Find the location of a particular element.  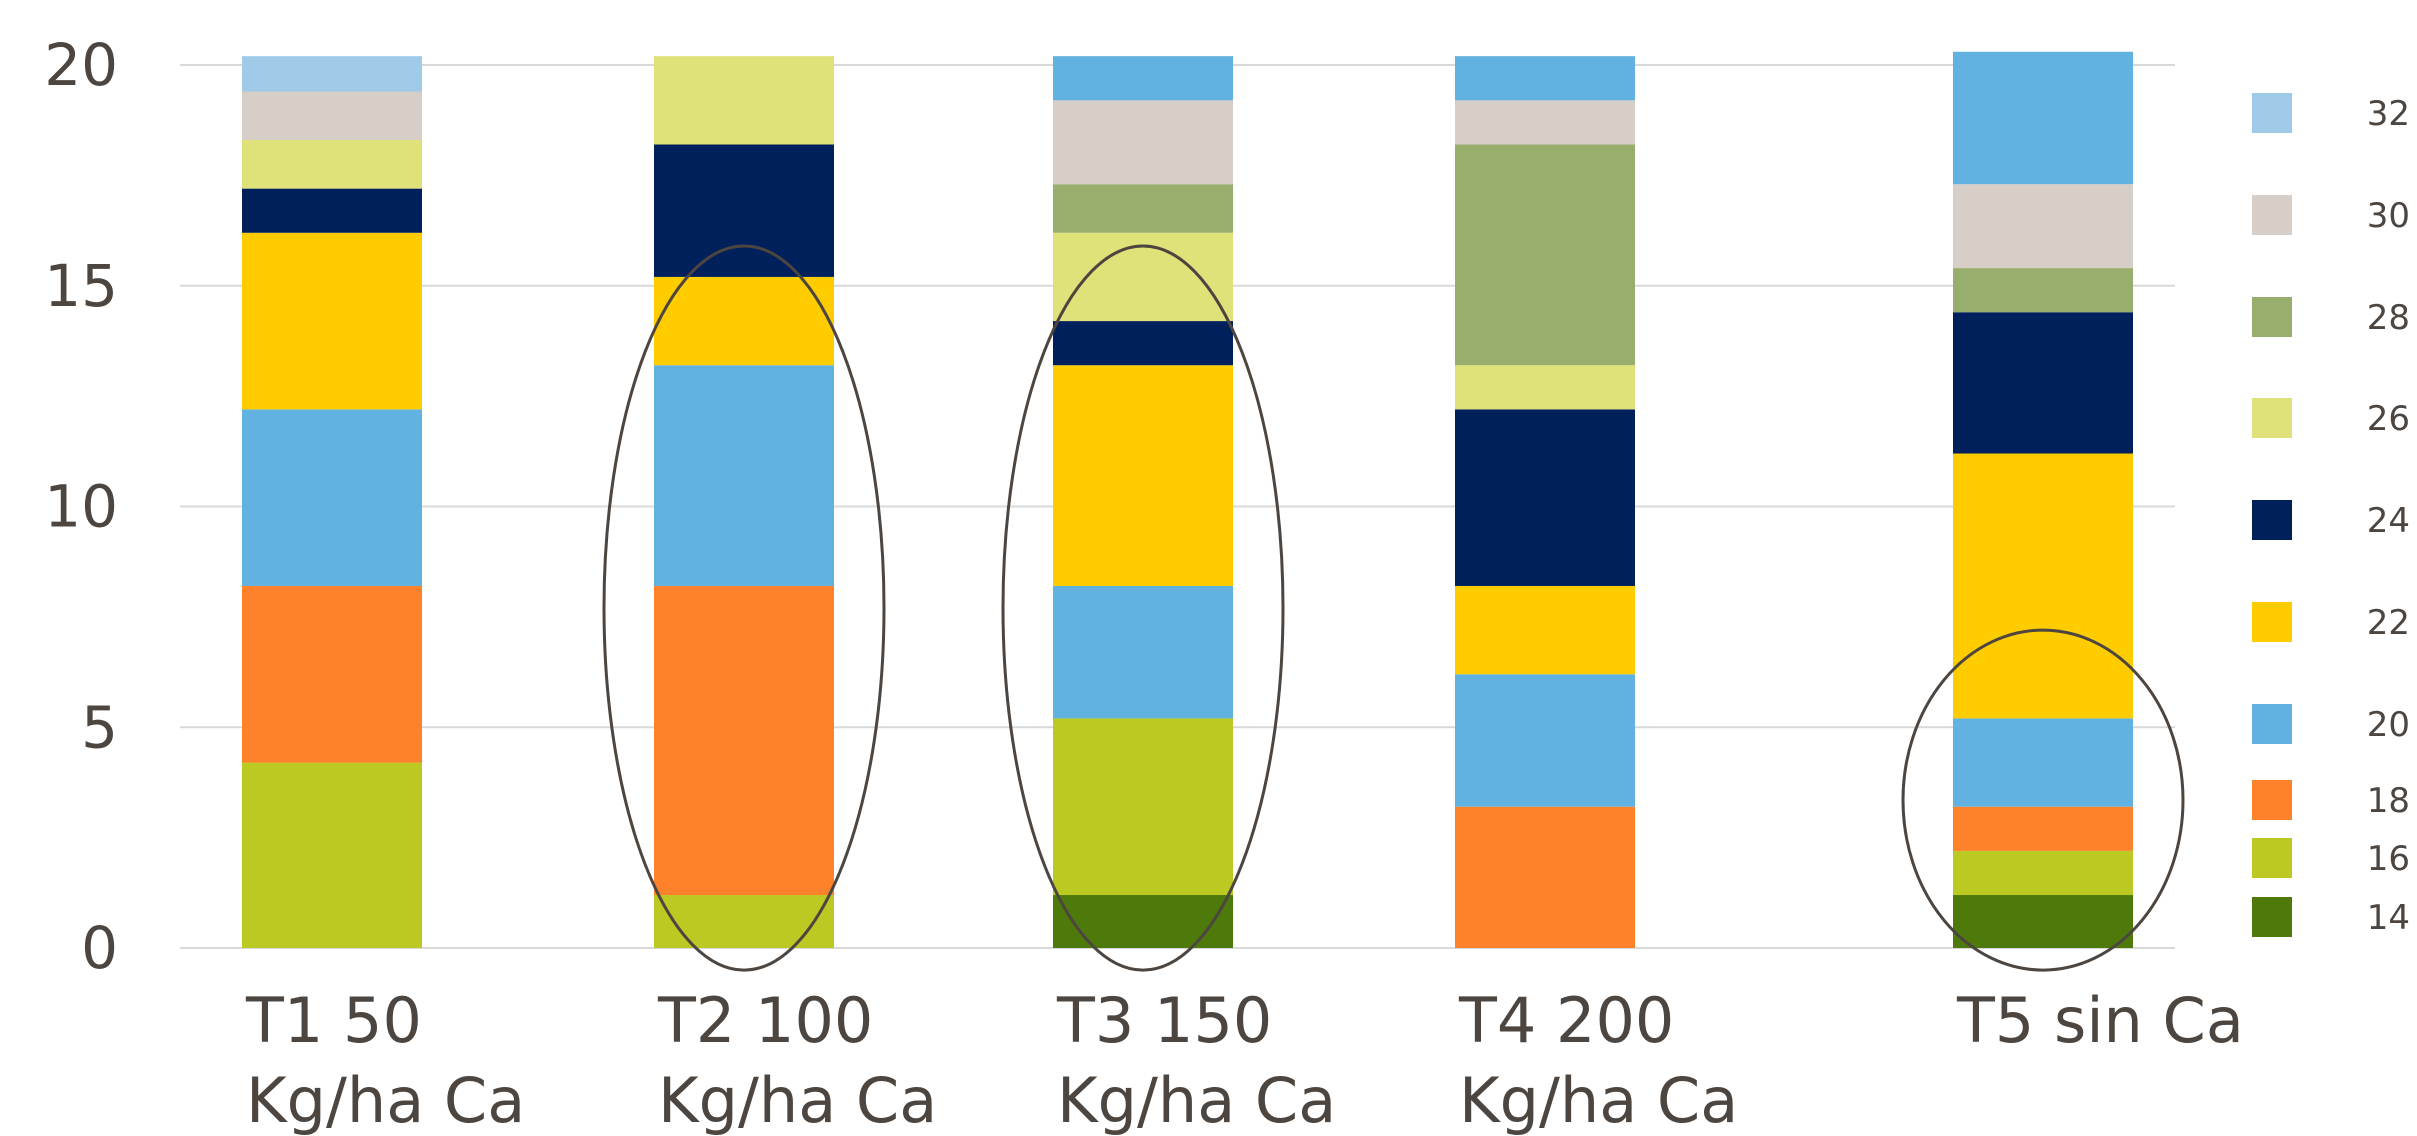

legend-label: 16 is located at coordinates (2388, 859).